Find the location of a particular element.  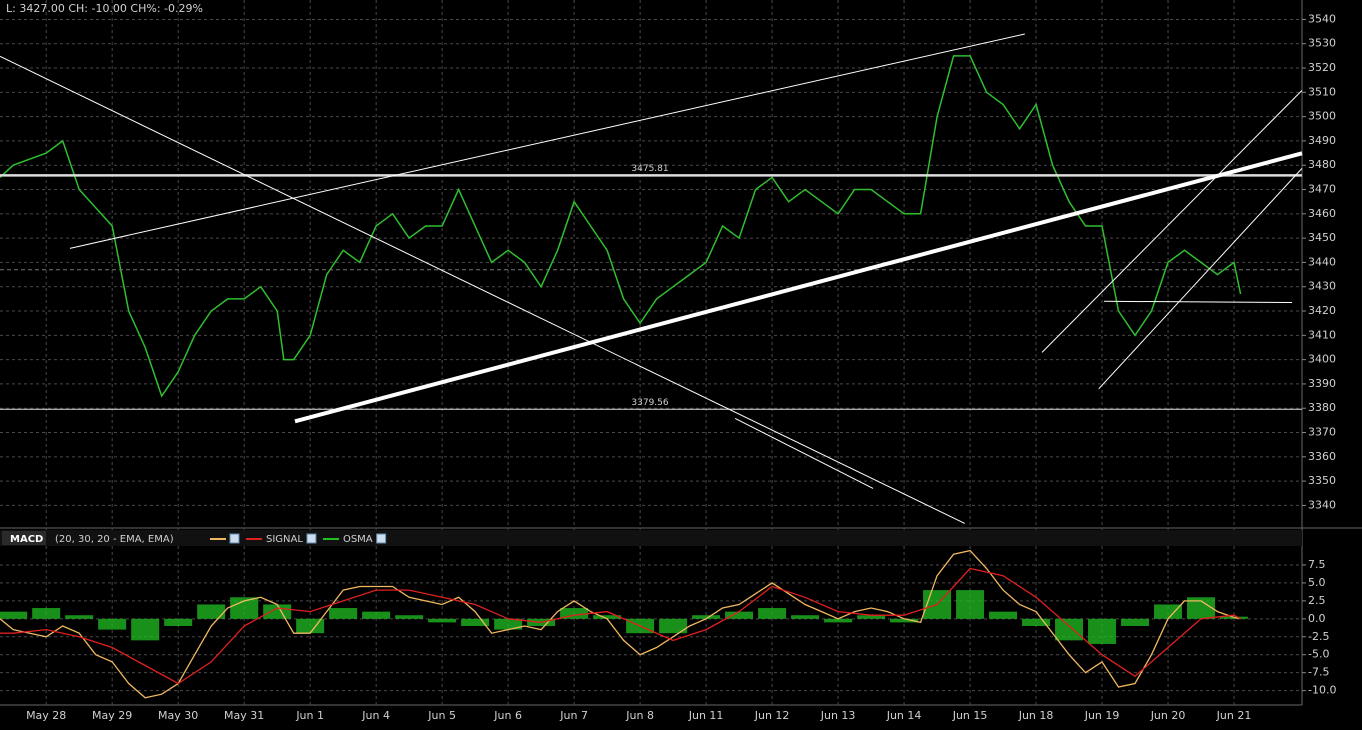

level-label: 3475.81 is located at coordinates (649, 169).